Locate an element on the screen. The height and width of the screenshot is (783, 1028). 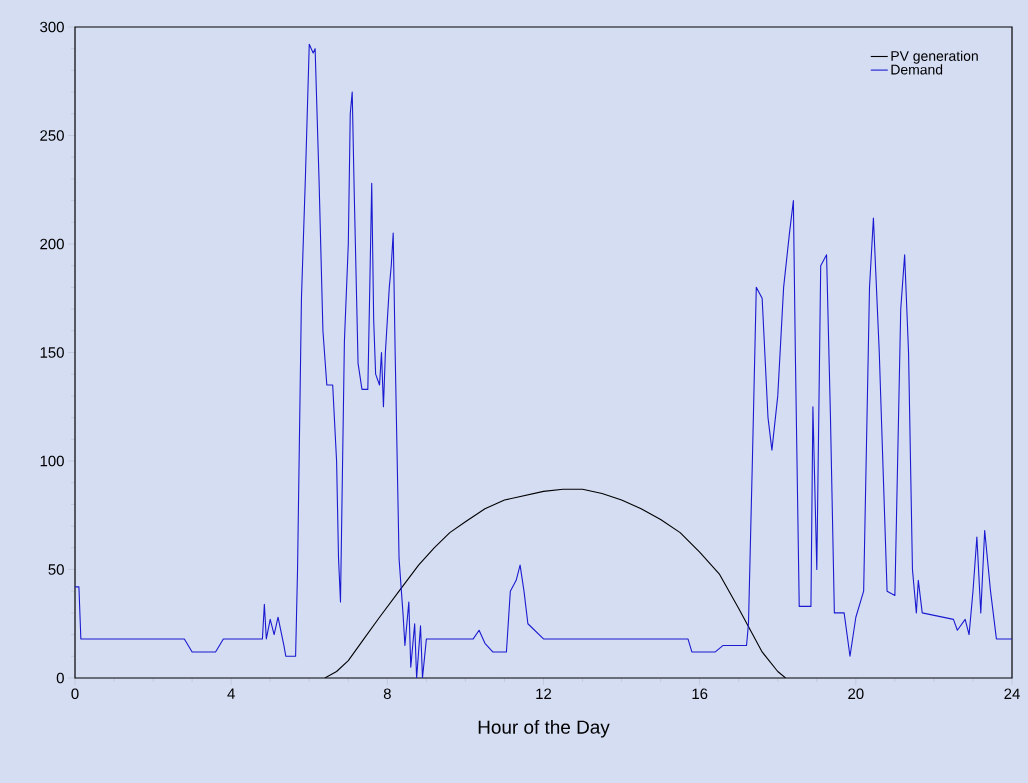
y-tick-label: 50 is located at coordinates (56, 569).